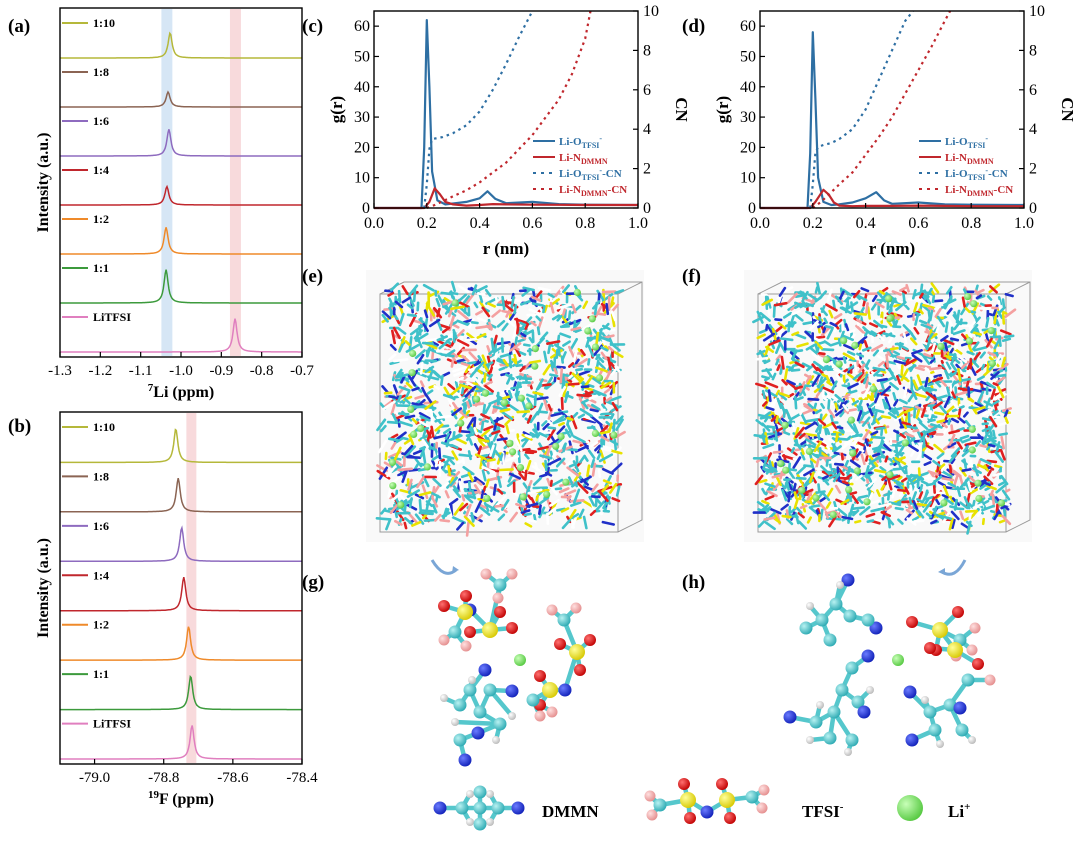 This screenshot has width=1080, height=842. What do you see at coordinates (693, 582) in the screenshot?
I see `panel-h-label: (h)` at bounding box center [693, 582].